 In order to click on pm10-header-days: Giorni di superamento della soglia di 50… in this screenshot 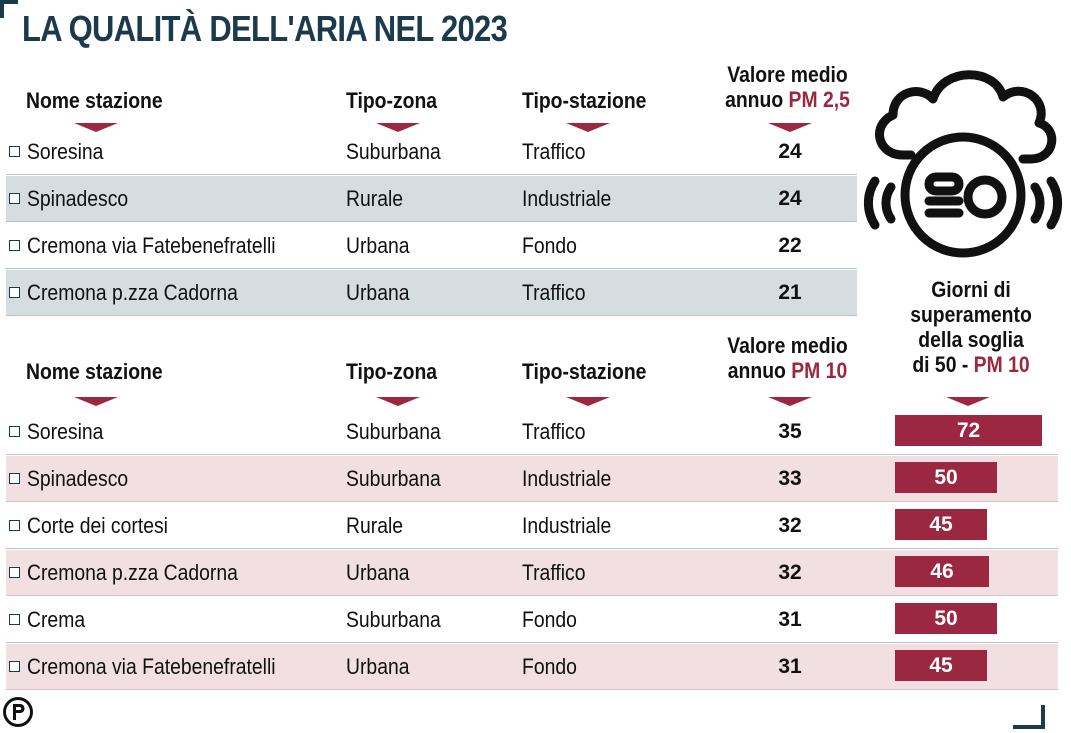, I will do `click(970, 327)`.